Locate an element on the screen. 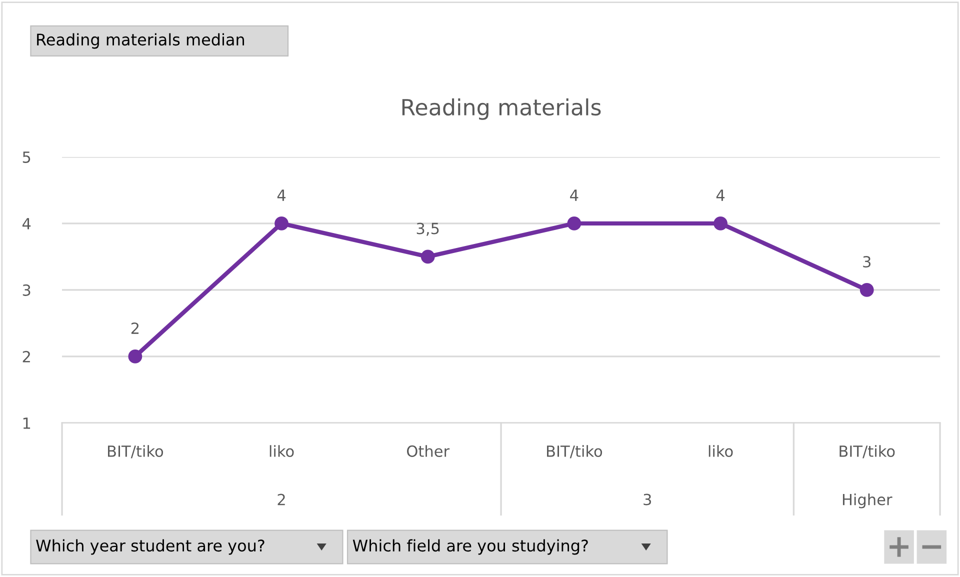 The width and height of the screenshot is (960, 577). data-label: 3,5 is located at coordinates (427, 229).